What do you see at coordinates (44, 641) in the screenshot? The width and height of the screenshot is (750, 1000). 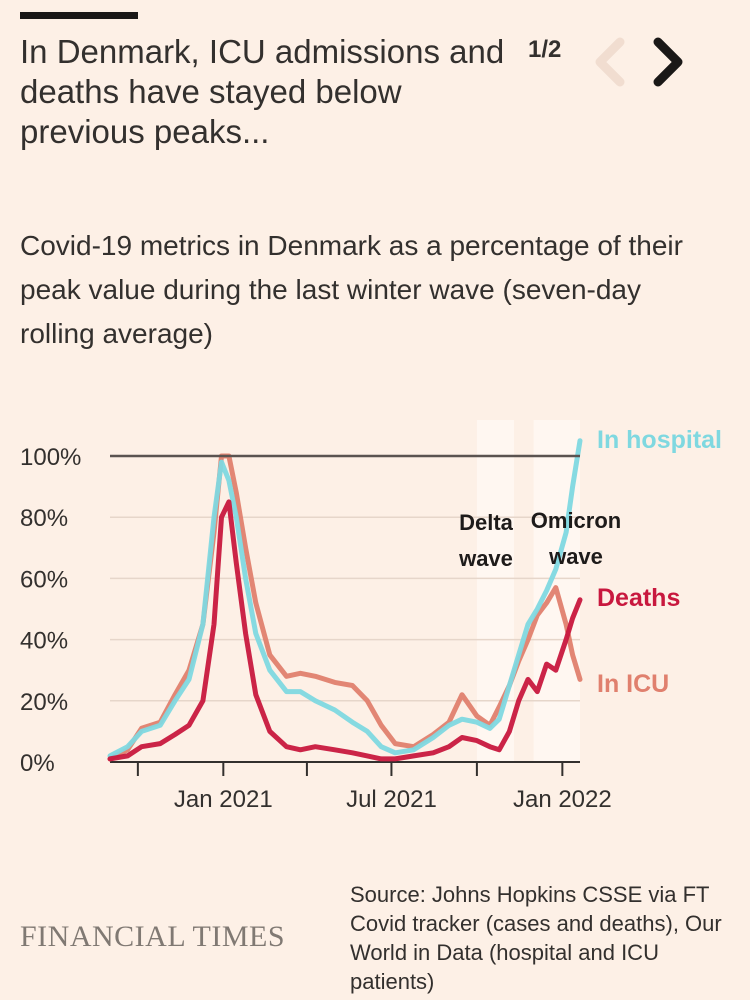 I see `y-tick-label: 40%` at bounding box center [44, 641].